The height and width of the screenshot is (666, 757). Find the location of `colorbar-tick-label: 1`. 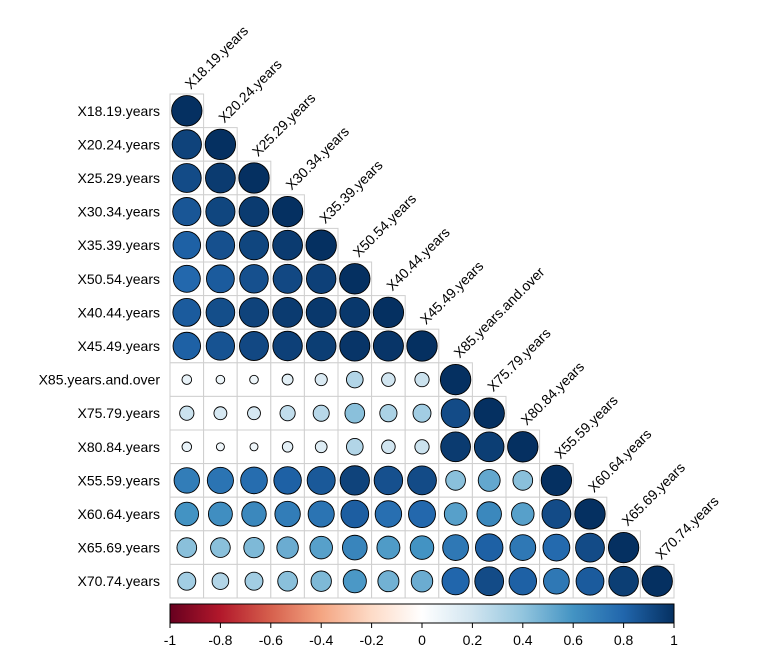

colorbar-tick-label: 1 is located at coordinates (674, 640).